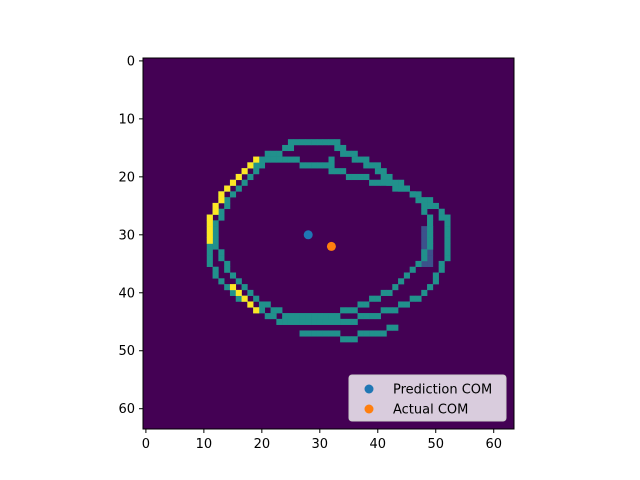 This screenshot has height=480, width=640. Describe the element at coordinates (308, 235) in the screenshot. I see `com-point` at that location.